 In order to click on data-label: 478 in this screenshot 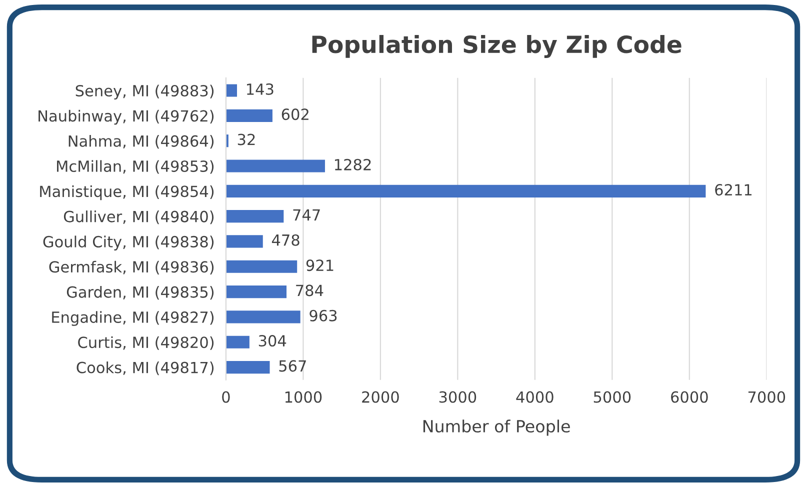, I will do `click(286, 240)`.